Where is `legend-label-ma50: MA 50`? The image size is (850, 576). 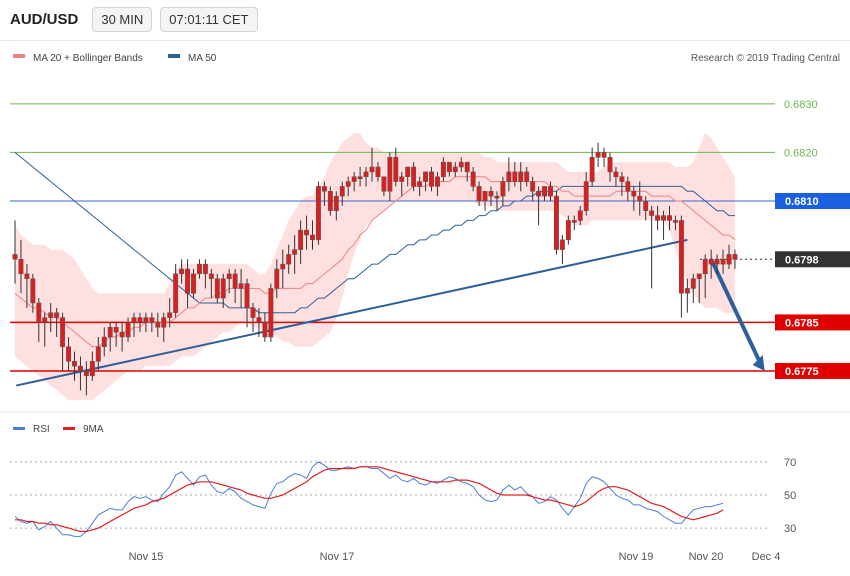 legend-label-ma50: MA 50 is located at coordinates (202, 58).